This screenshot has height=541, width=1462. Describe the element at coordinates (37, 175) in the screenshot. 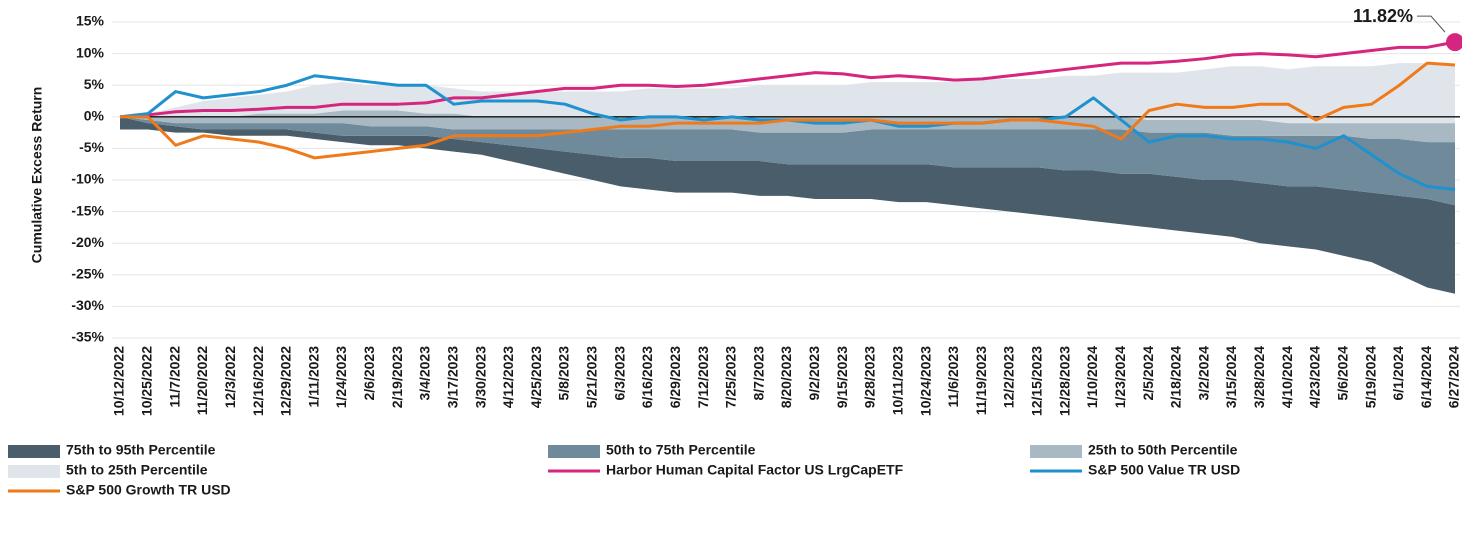

I see `y-axis-title: Cumulative Excess Return` at that location.